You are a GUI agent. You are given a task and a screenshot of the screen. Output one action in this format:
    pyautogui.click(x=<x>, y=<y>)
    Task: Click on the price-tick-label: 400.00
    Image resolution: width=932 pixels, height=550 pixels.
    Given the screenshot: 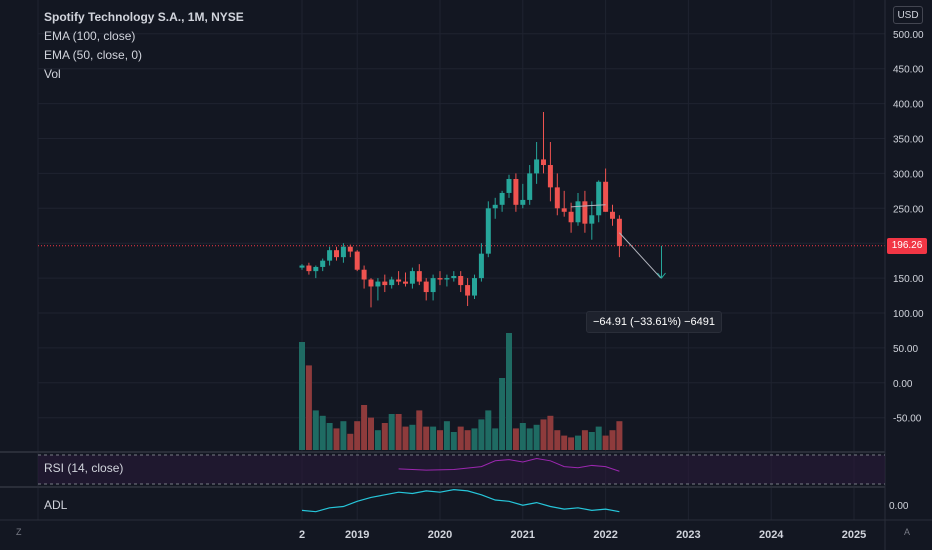 What is the action you would take?
    pyautogui.click(x=908, y=105)
    